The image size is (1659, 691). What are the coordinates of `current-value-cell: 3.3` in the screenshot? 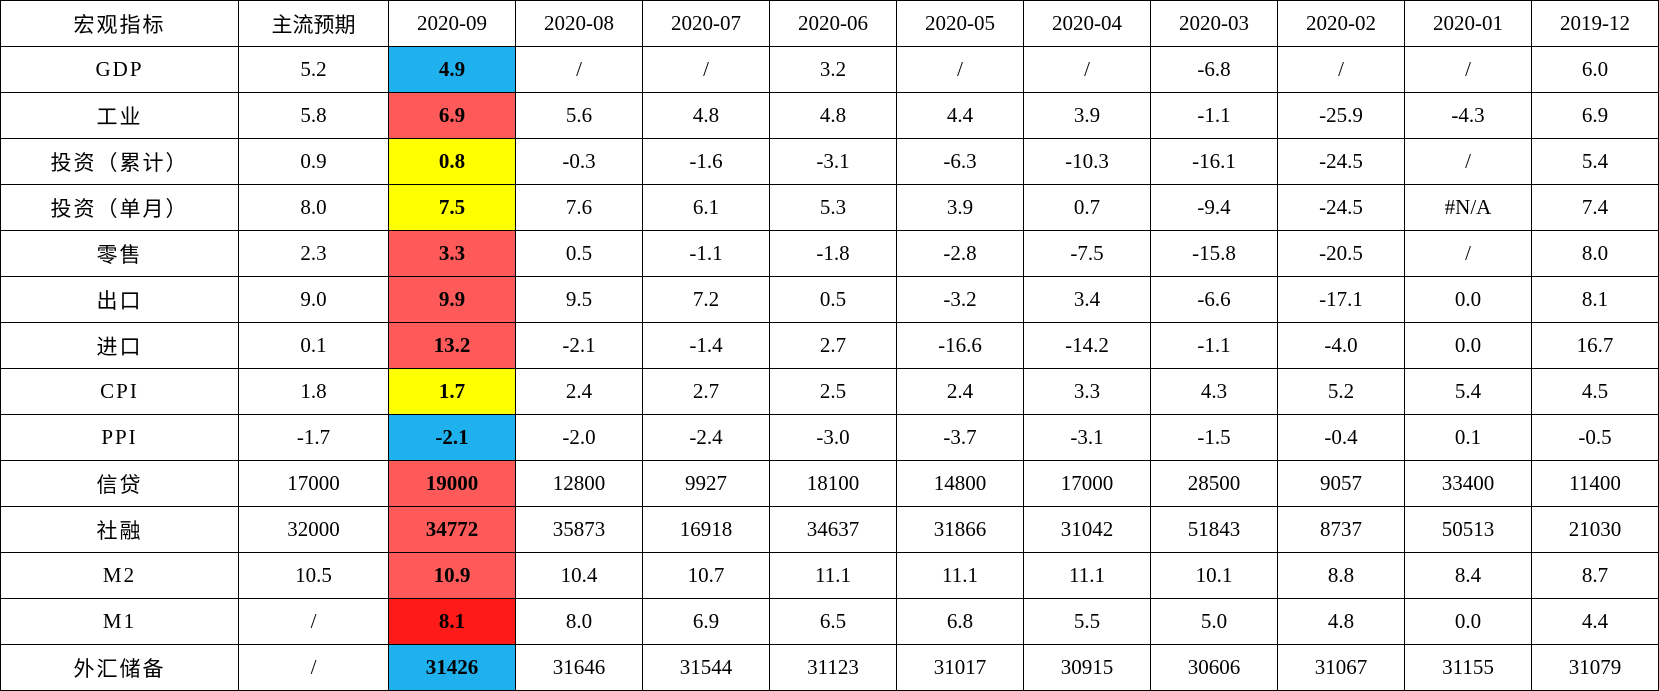 It's located at (452, 253).